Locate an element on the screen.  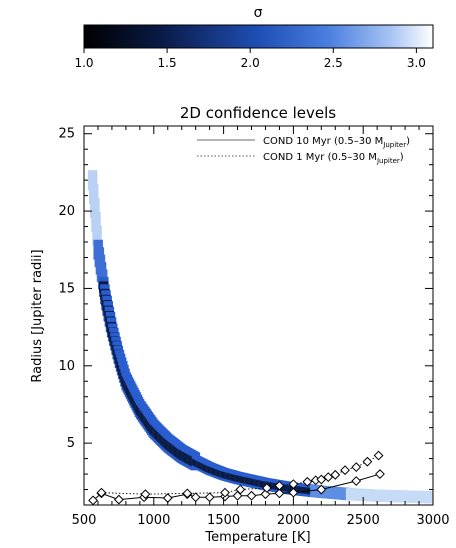
x-tick-label: 2500 is located at coordinates (363, 520).